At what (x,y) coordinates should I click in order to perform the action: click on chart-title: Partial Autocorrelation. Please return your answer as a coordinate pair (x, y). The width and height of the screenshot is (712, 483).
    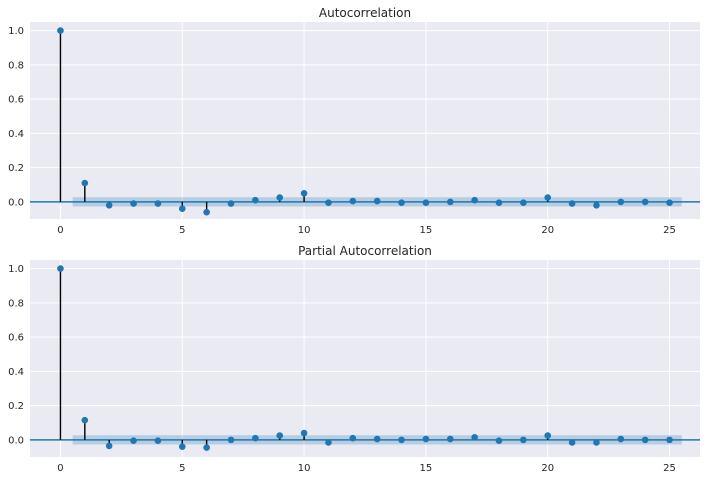
    Looking at the image, I should click on (365, 251).